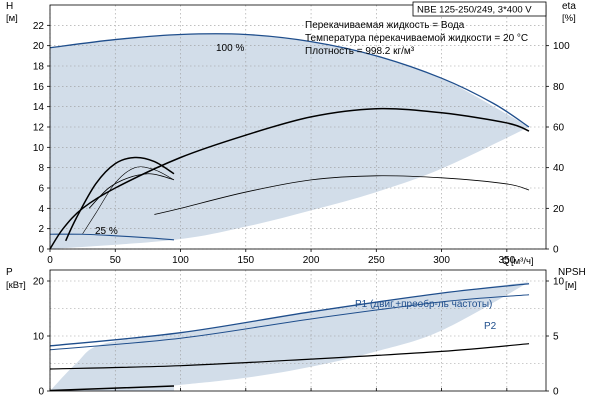  What do you see at coordinates (569, 18) in the screenshot?
I see `y2-axis-unit: [%]` at bounding box center [569, 18].